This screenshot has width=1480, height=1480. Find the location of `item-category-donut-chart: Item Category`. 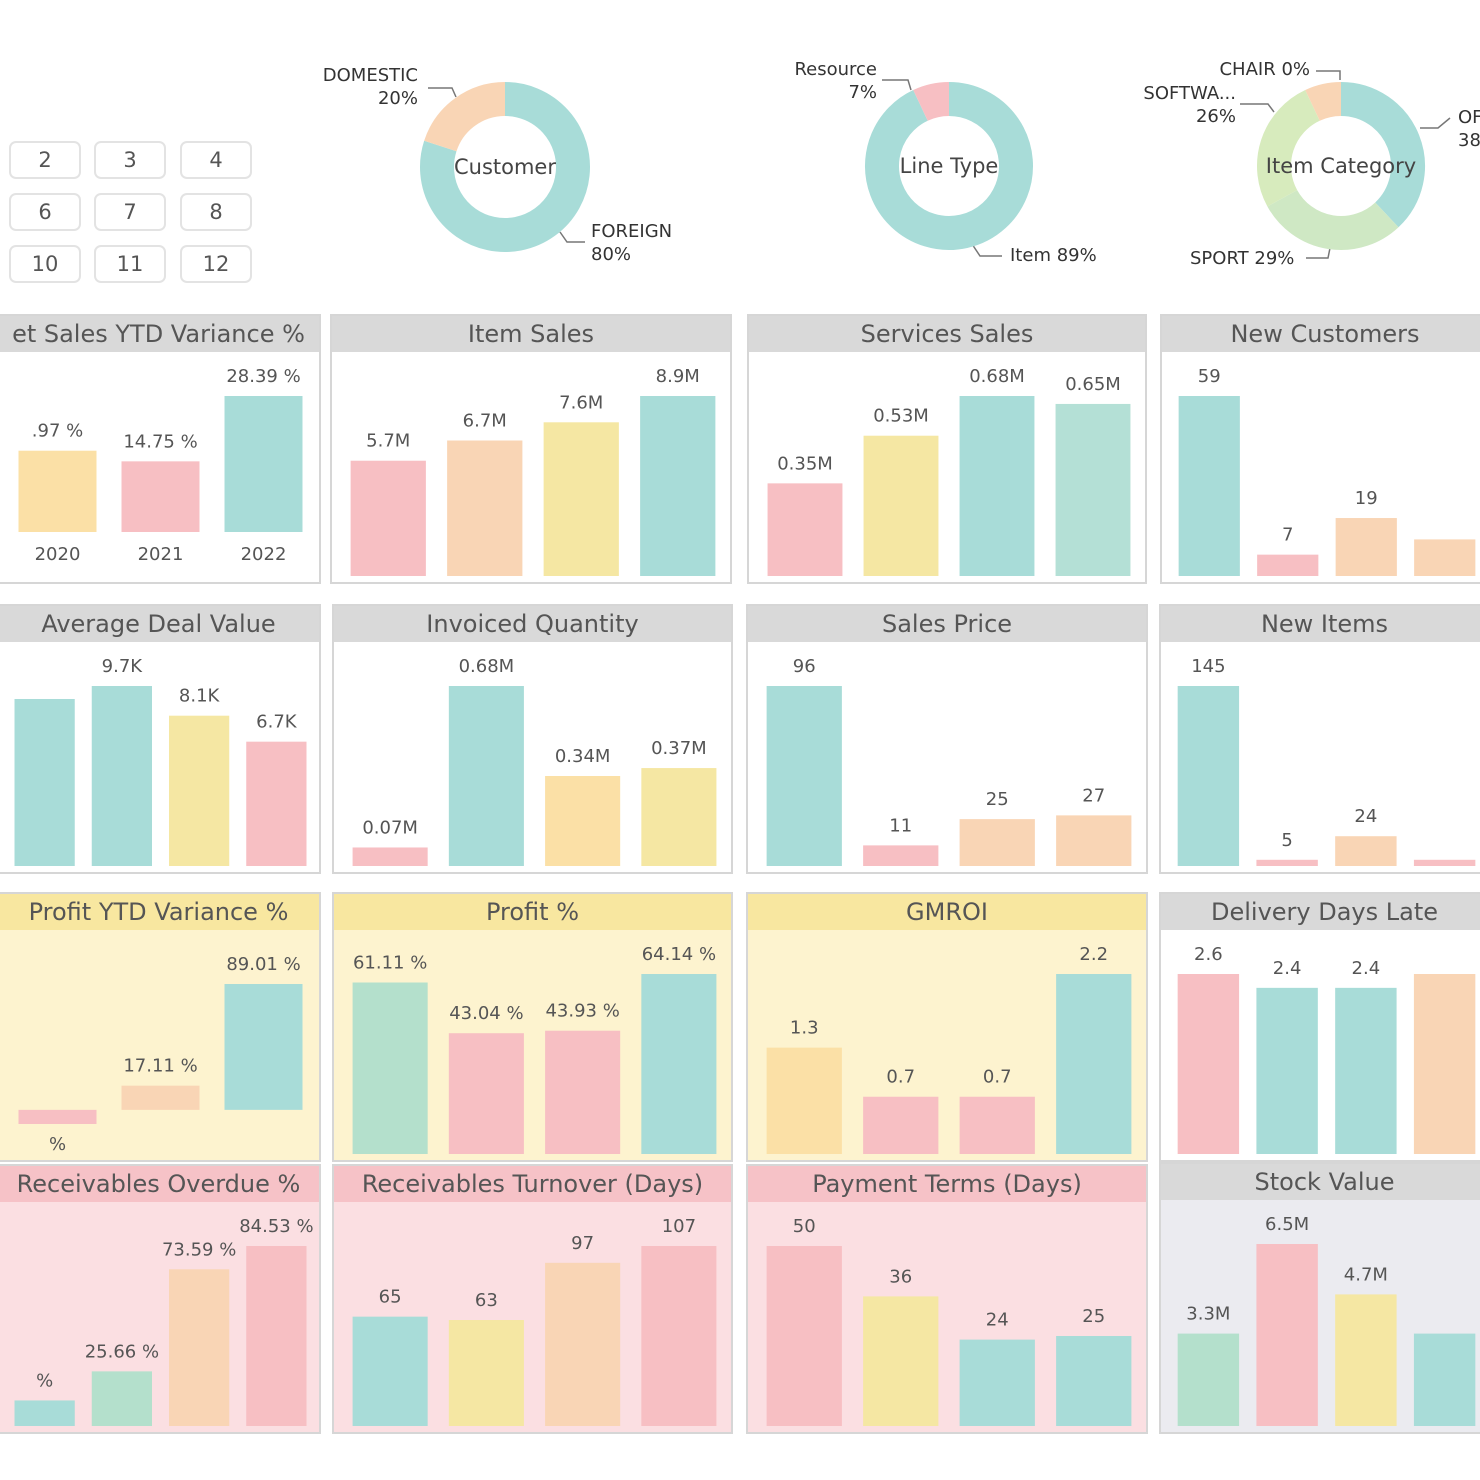

item-category-donut-chart: Item Category is located at coordinates (1341, 166).